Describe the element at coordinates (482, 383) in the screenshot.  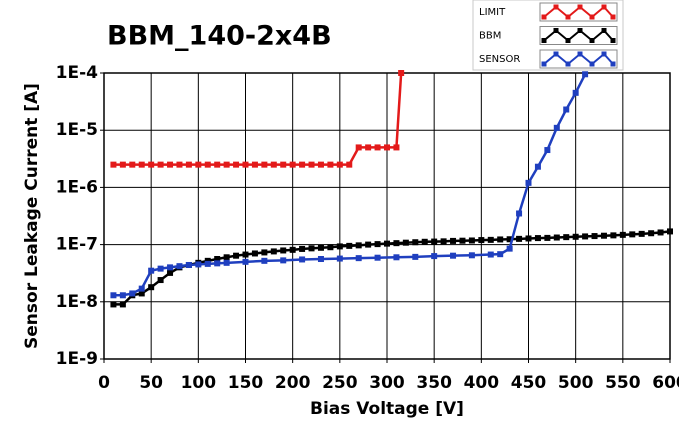
I see `x-tick-label: 400` at that location.